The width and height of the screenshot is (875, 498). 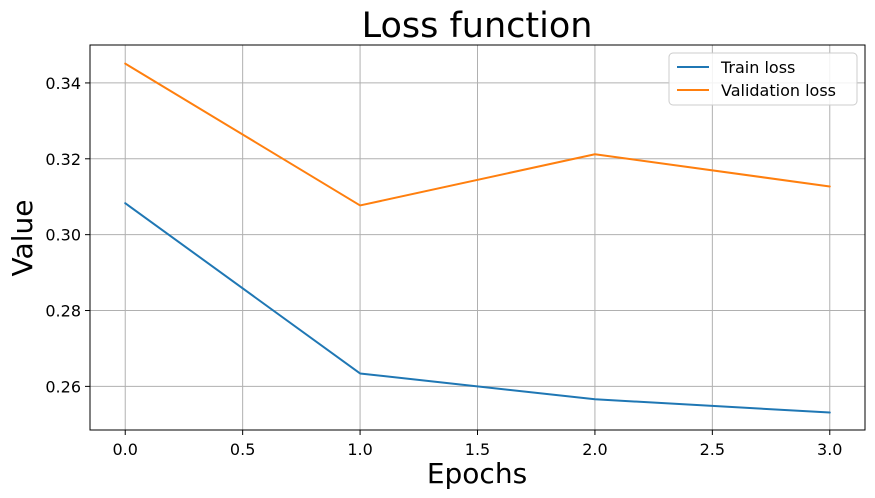 I want to click on legend-entry-label: Train loss, so click(x=757, y=67).